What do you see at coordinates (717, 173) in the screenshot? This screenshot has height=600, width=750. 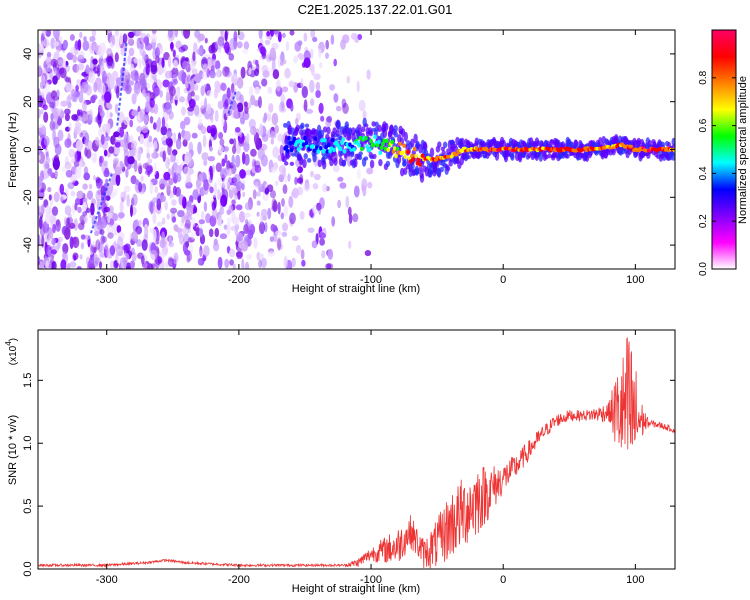 I see `colorbar-axis: 0.0 0.2 0.4 0.6 0.8` at bounding box center [717, 173].